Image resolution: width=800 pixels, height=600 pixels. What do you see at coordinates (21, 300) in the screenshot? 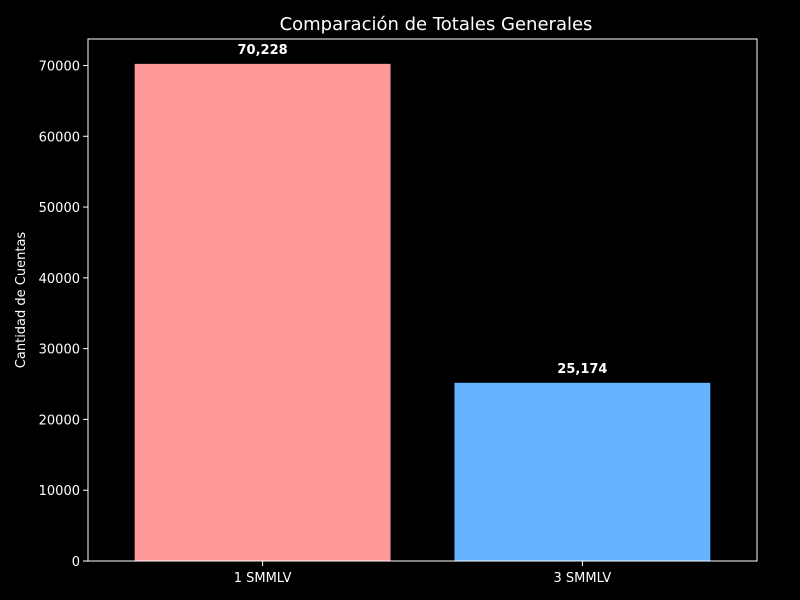
I see `y-axis-label: Cantidad de Cuentas` at bounding box center [21, 300].